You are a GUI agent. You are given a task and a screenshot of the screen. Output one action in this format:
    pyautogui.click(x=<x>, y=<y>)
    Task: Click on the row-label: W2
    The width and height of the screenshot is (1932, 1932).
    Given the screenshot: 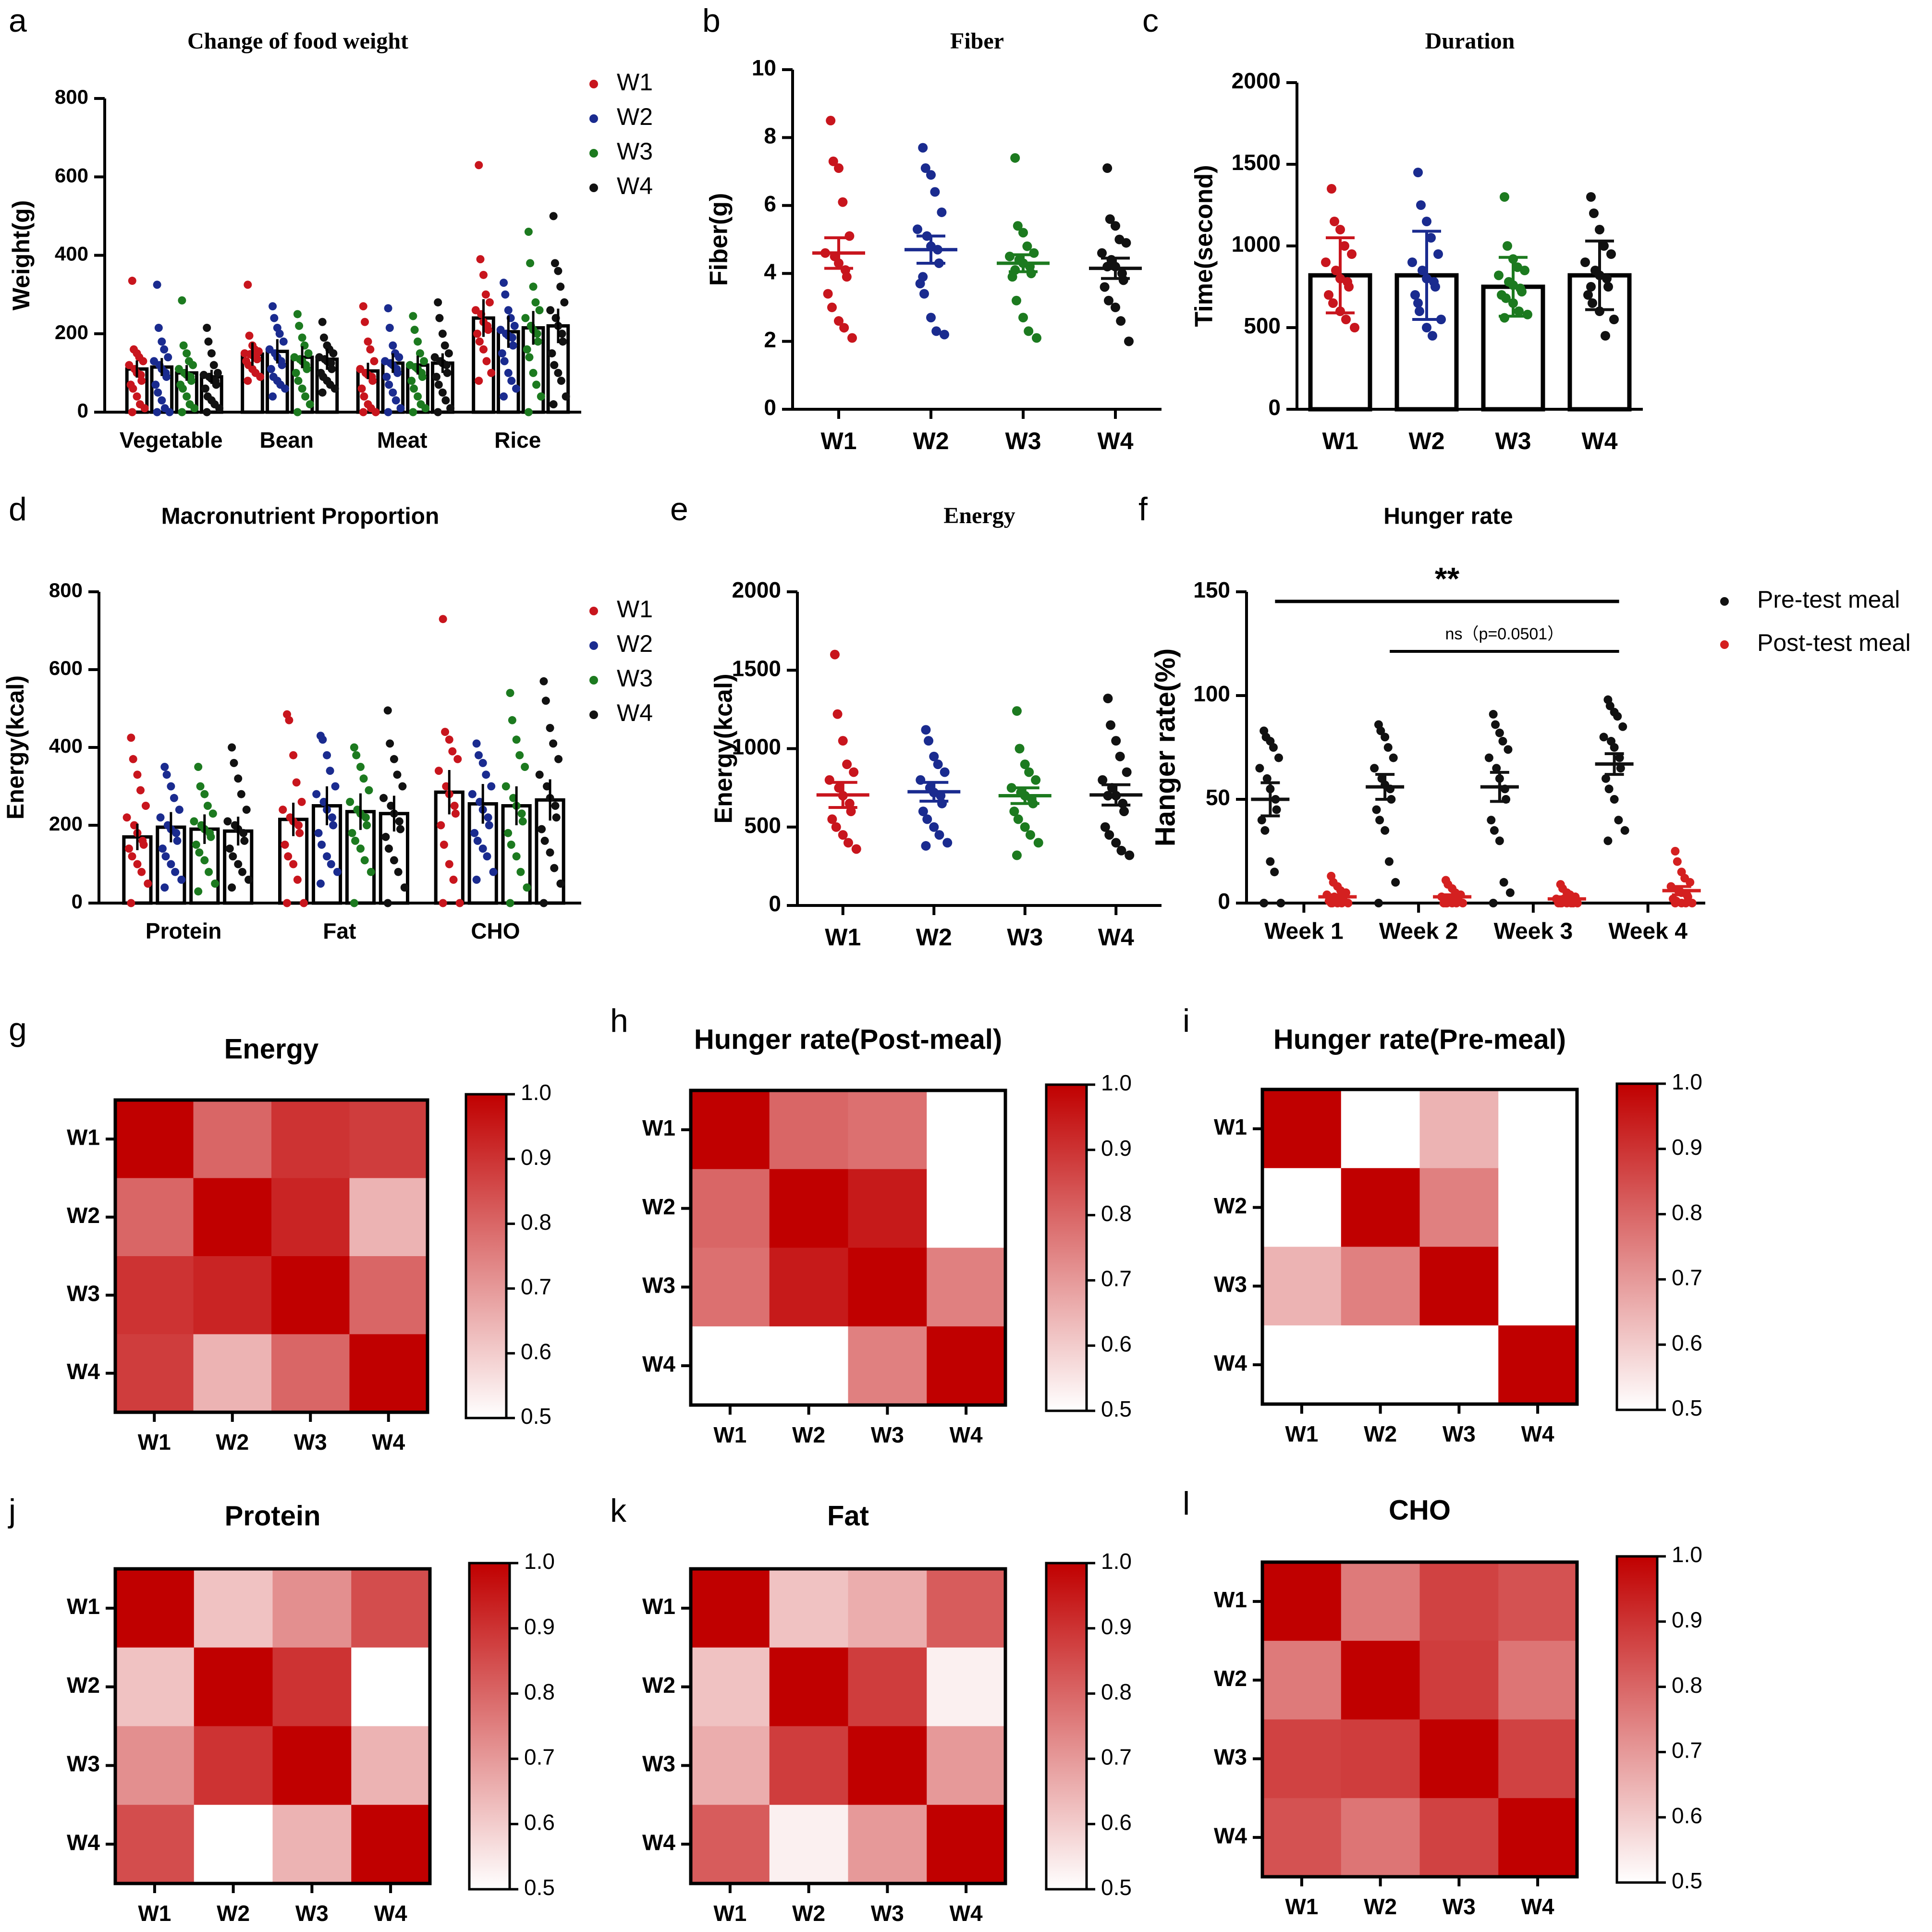 What is the action you would take?
    pyautogui.click(x=83, y=1216)
    